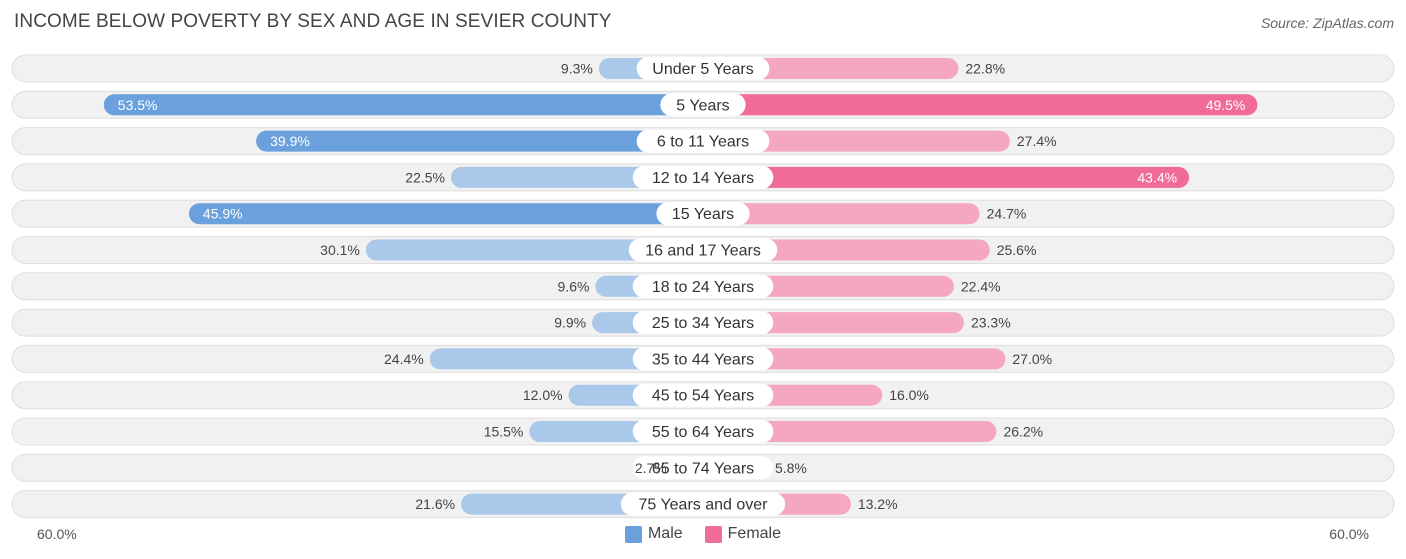 Image resolution: width=1406 pixels, height=559 pixels. I want to click on category-label: 35 to 44 Years, so click(703, 359).